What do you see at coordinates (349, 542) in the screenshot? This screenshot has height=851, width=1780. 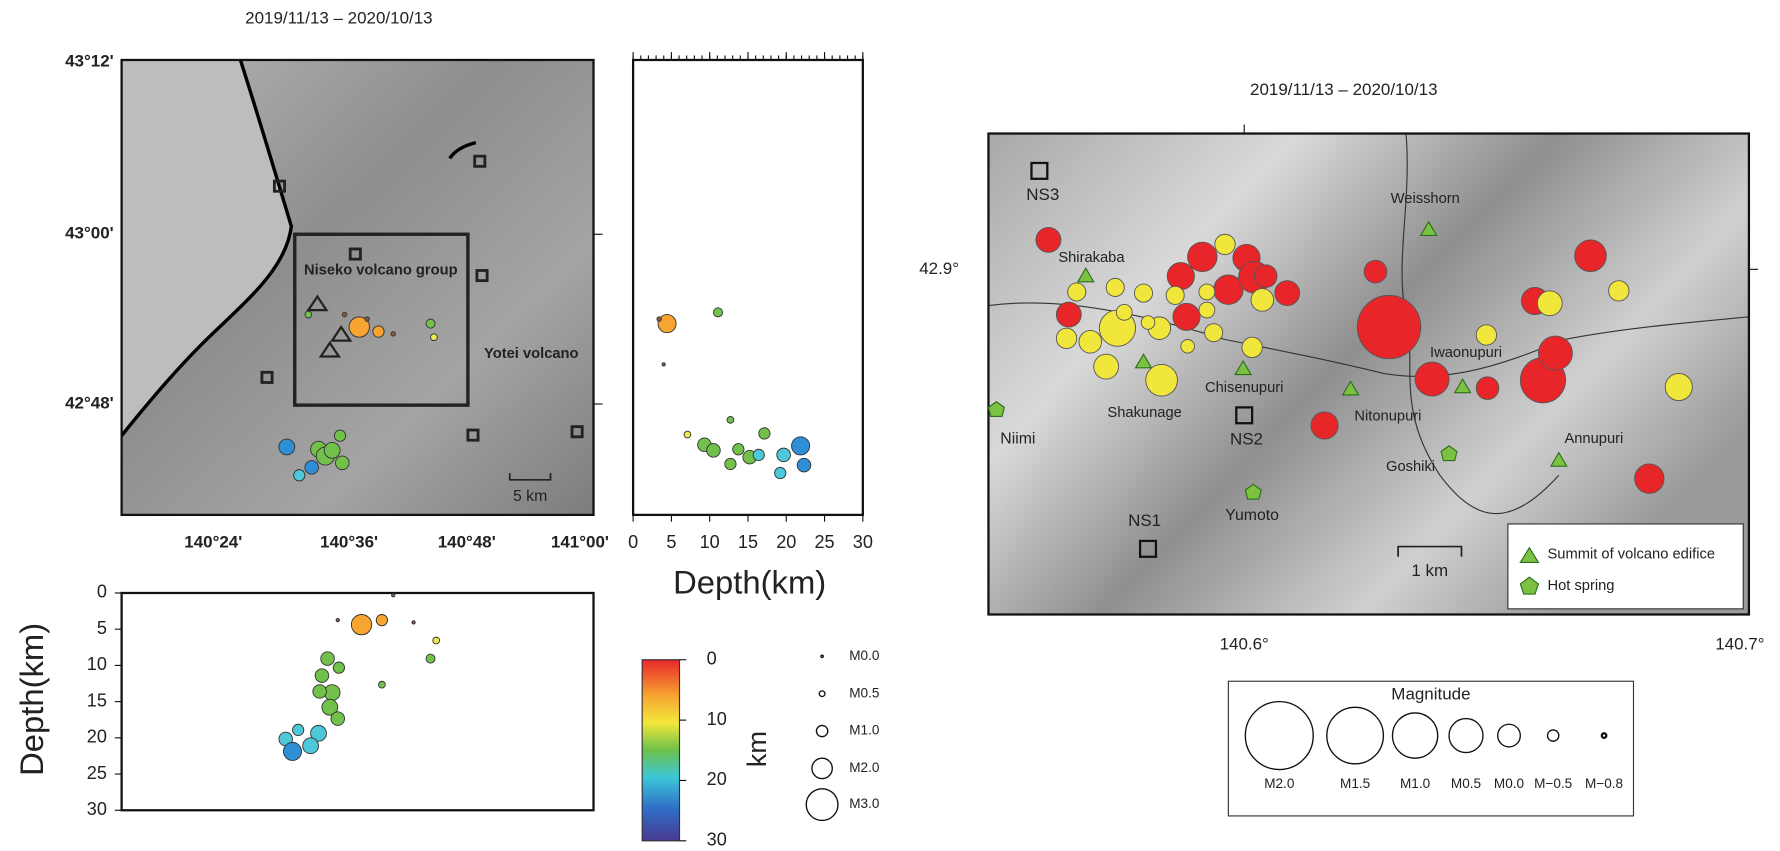 I see `label: 140°36'` at bounding box center [349, 542].